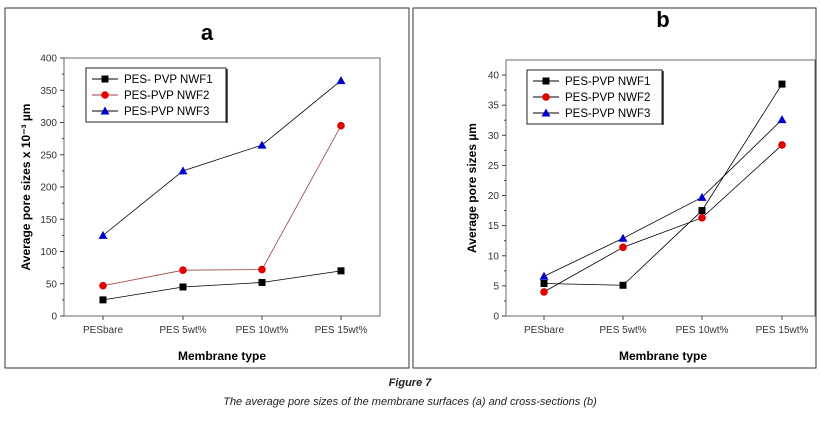 The height and width of the screenshot is (421, 820). I want to click on y-tick-label: 250, so click(48, 155).